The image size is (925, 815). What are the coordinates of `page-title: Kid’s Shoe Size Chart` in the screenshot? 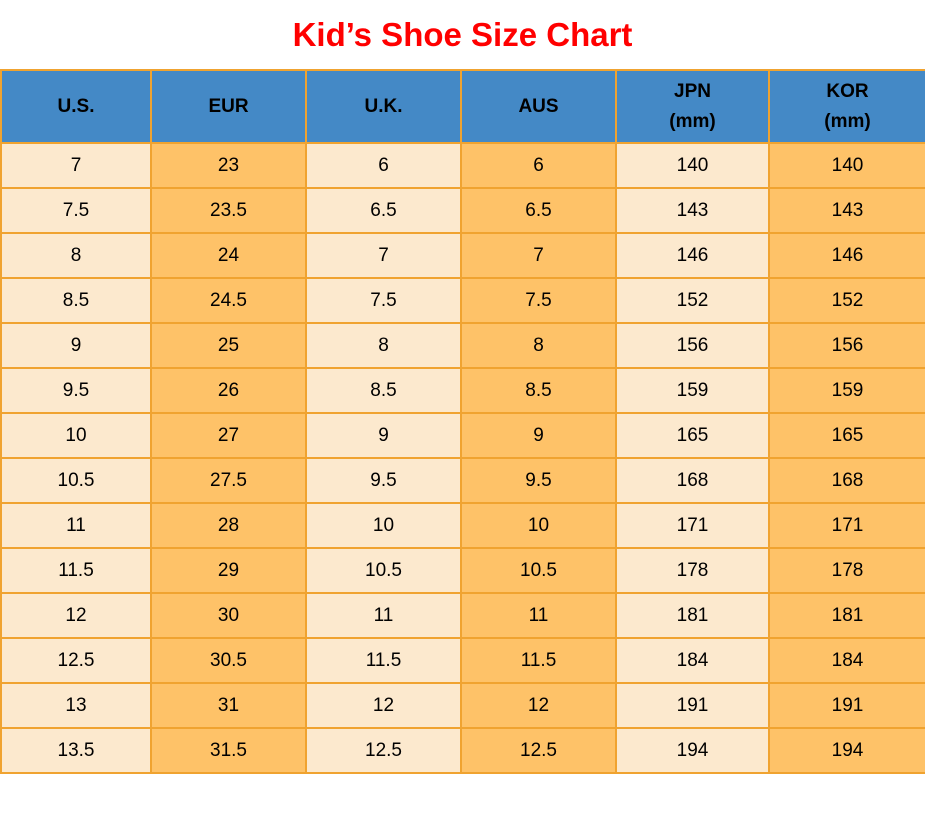 It's located at (462, 34).